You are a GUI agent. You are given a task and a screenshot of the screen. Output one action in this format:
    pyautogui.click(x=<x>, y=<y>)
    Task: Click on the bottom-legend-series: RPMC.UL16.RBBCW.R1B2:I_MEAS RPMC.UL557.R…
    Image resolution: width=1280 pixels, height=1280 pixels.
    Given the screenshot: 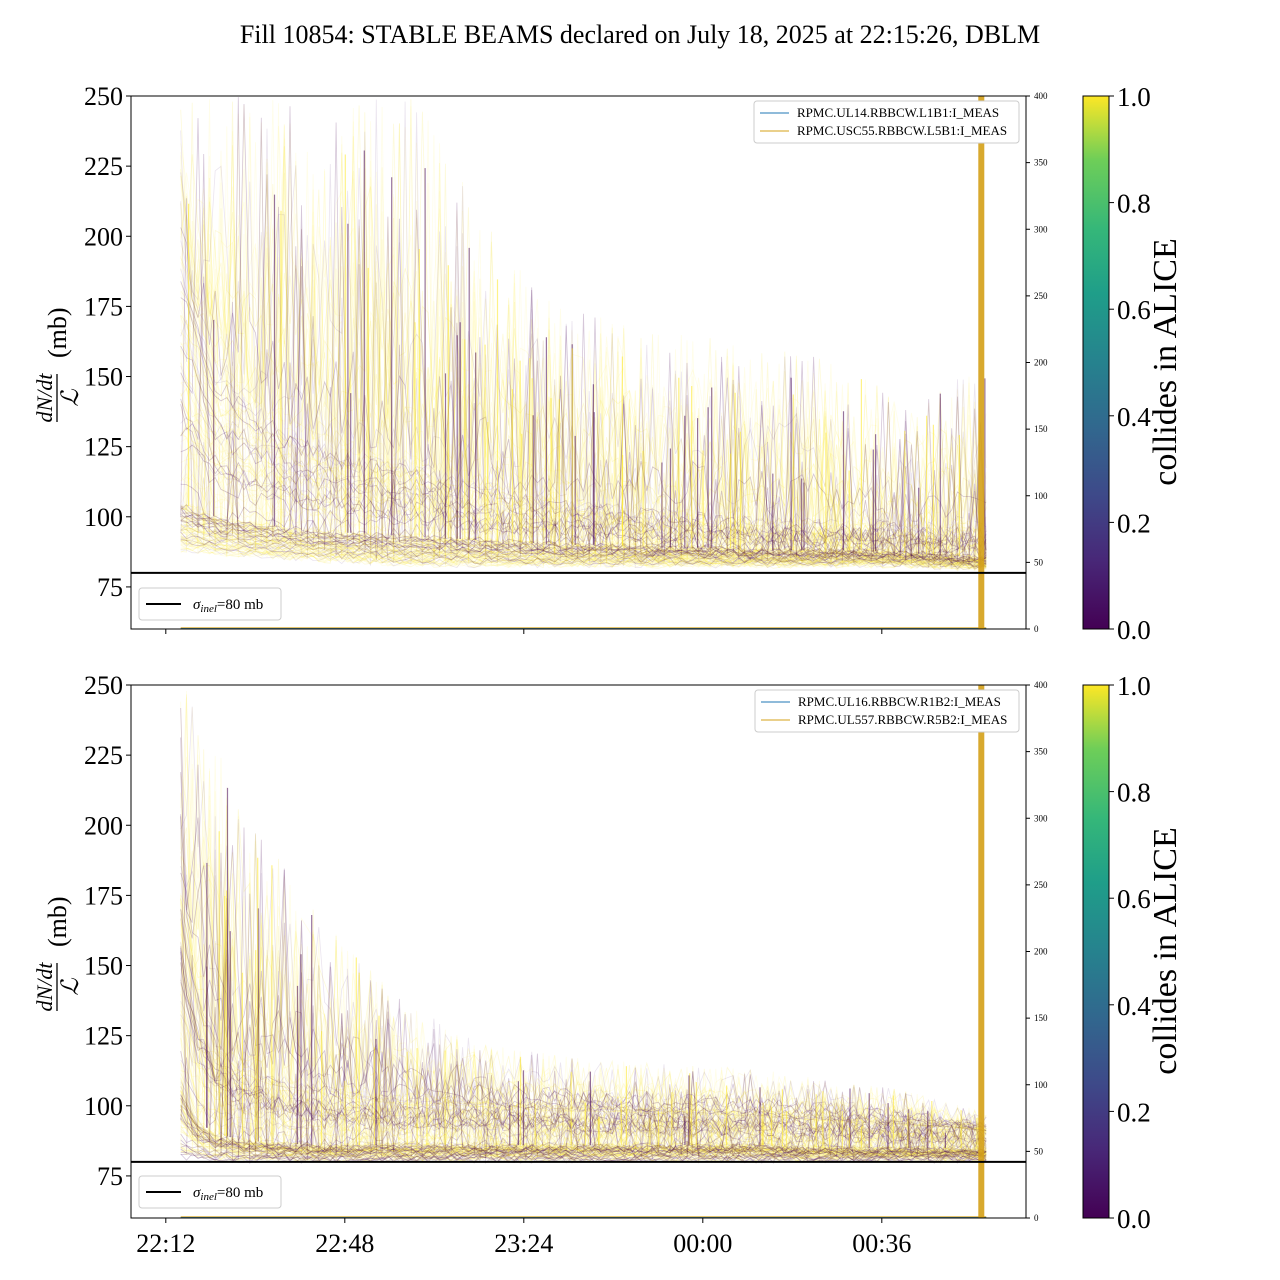 What is the action you would take?
    pyautogui.click(x=887, y=711)
    